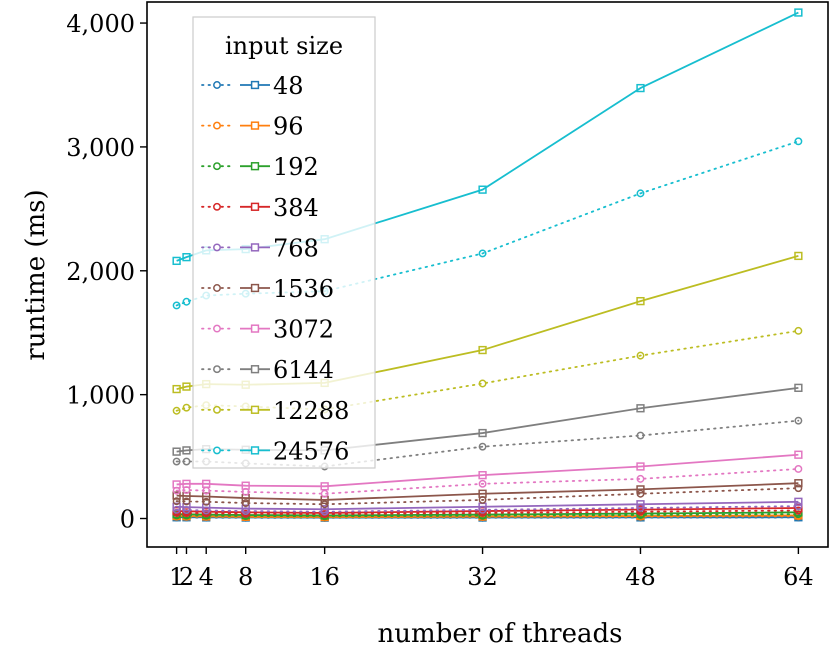  Describe the element at coordinates (311, 451) in the screenshot. I see `legend-label: 24576` at that location.